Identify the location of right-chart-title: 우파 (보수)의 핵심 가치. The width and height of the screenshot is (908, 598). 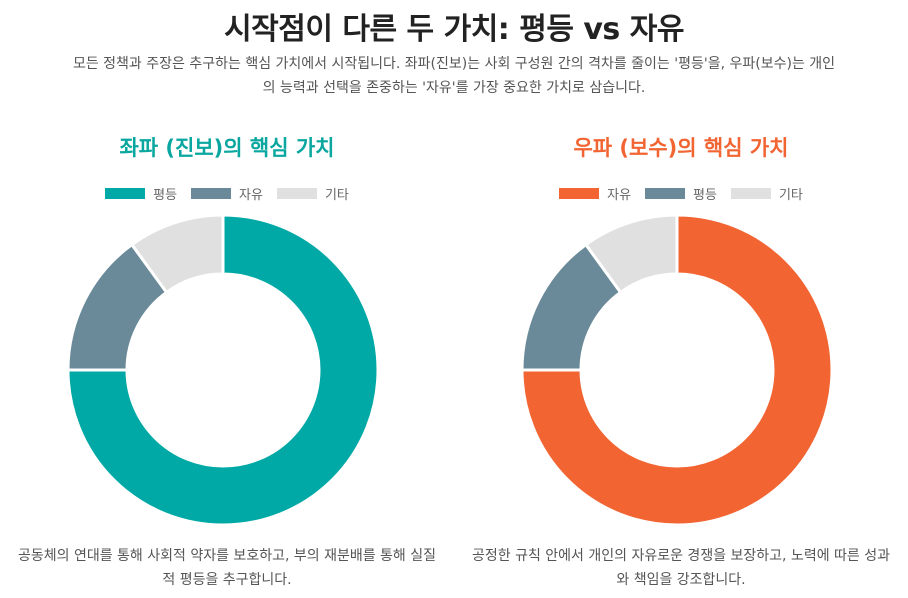
(681, 148).